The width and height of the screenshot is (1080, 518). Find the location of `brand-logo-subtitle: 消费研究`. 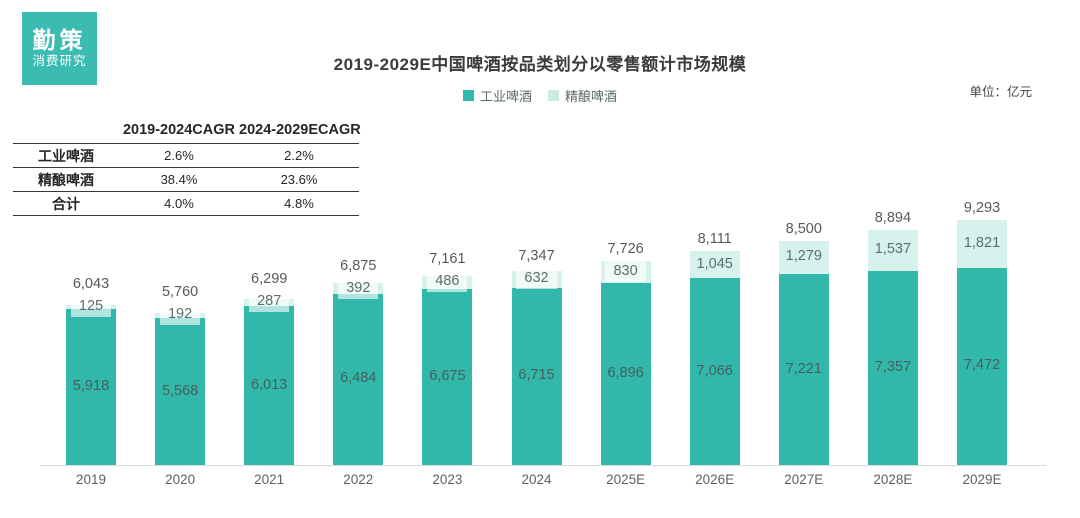

brand-logo-subtitle: 消费研究 is located at coordinates (59, 61).